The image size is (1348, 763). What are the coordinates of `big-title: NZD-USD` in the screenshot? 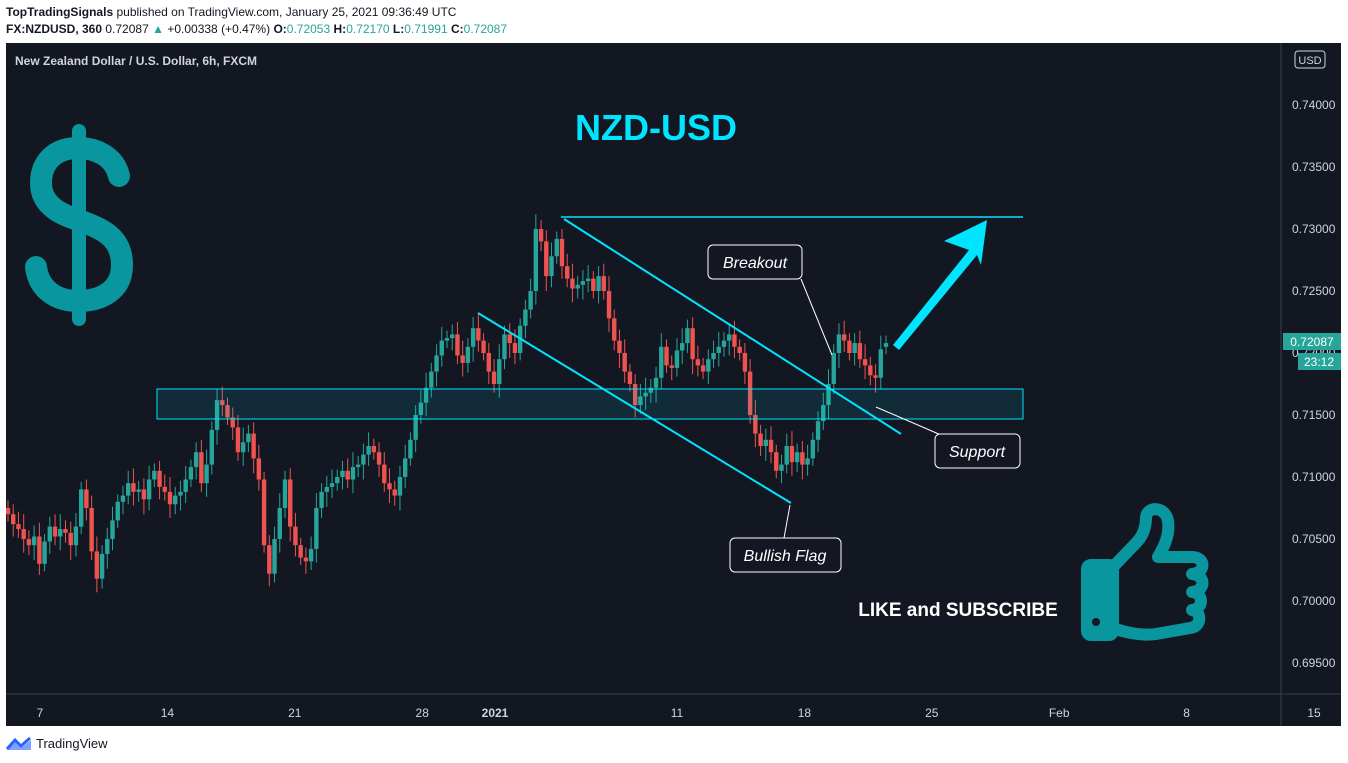 It's located at (656, 127).